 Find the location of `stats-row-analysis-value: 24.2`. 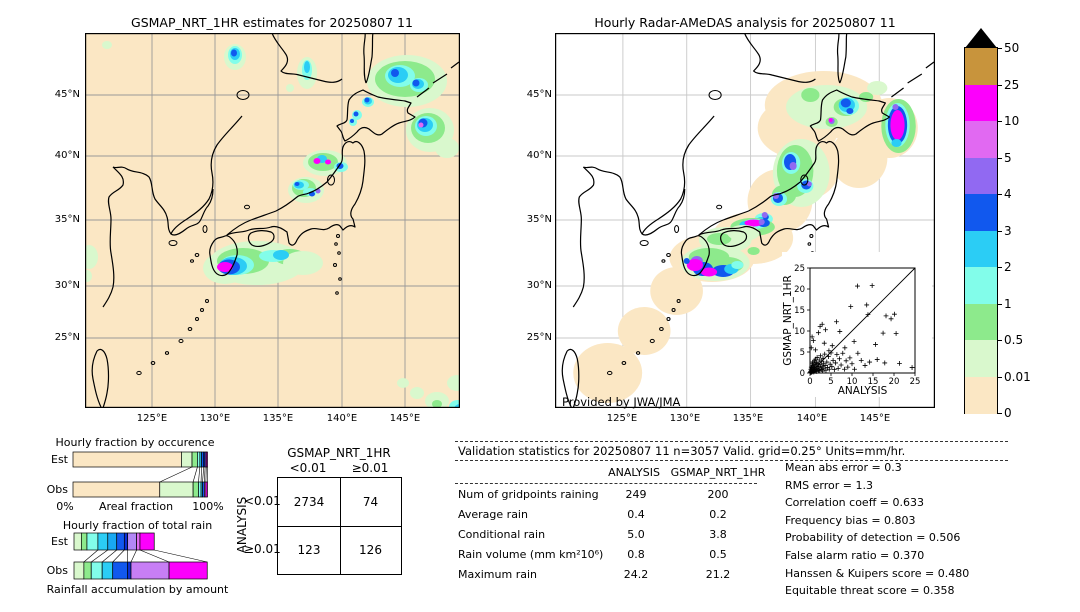

stats-row-analysis-value: 24.2 is located at coordinates (636, 574).